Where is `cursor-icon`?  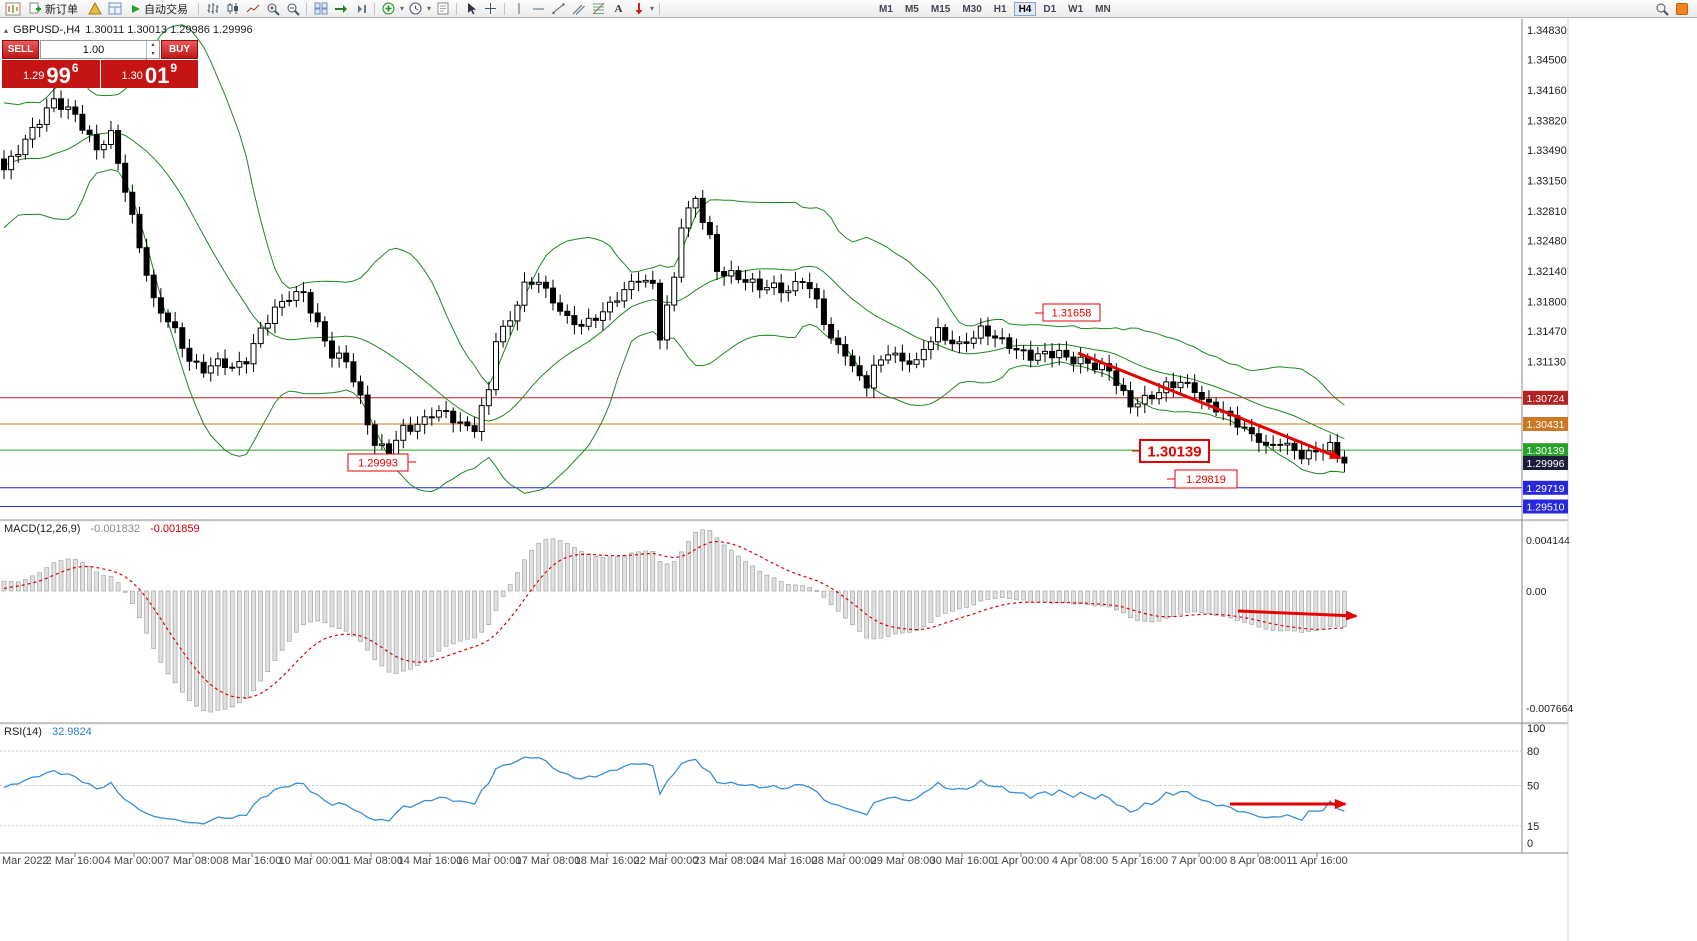 cursor-icon is located at coordinates (470, 9).